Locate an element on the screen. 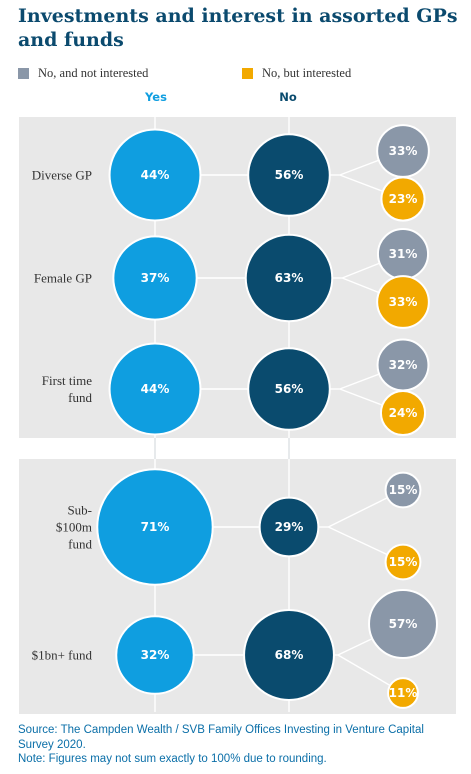  label-no-3: 29% is located at coordinates (289, 527).